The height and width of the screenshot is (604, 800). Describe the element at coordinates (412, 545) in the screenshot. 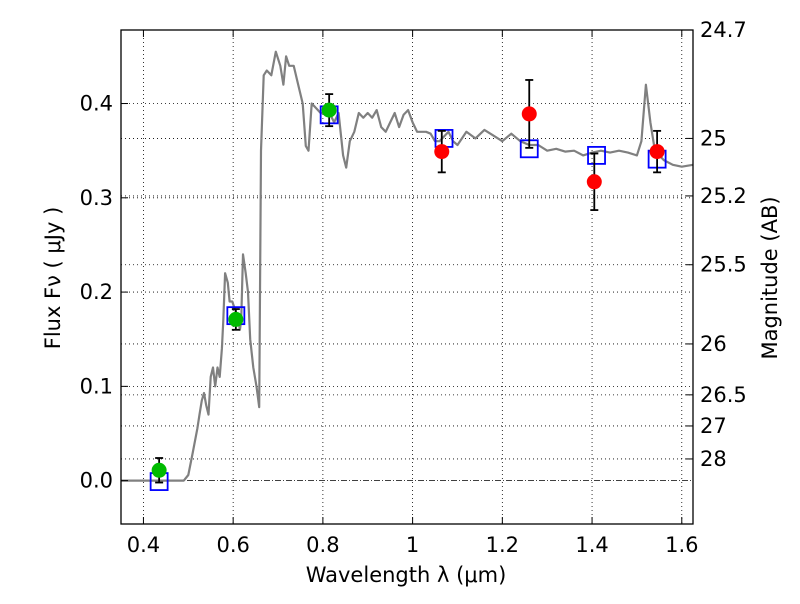

I see `x-tick-label: 1` at that location.